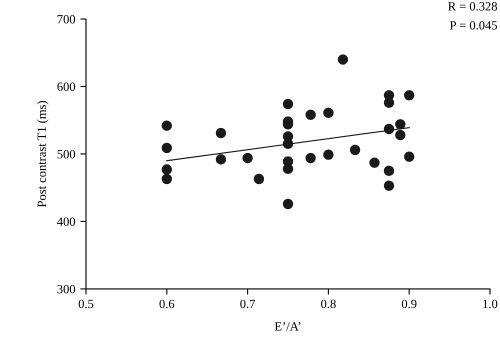 This screenshot has height=346, width=500. I want to click on x-axis-title: E’/A’, so click(287, 326).